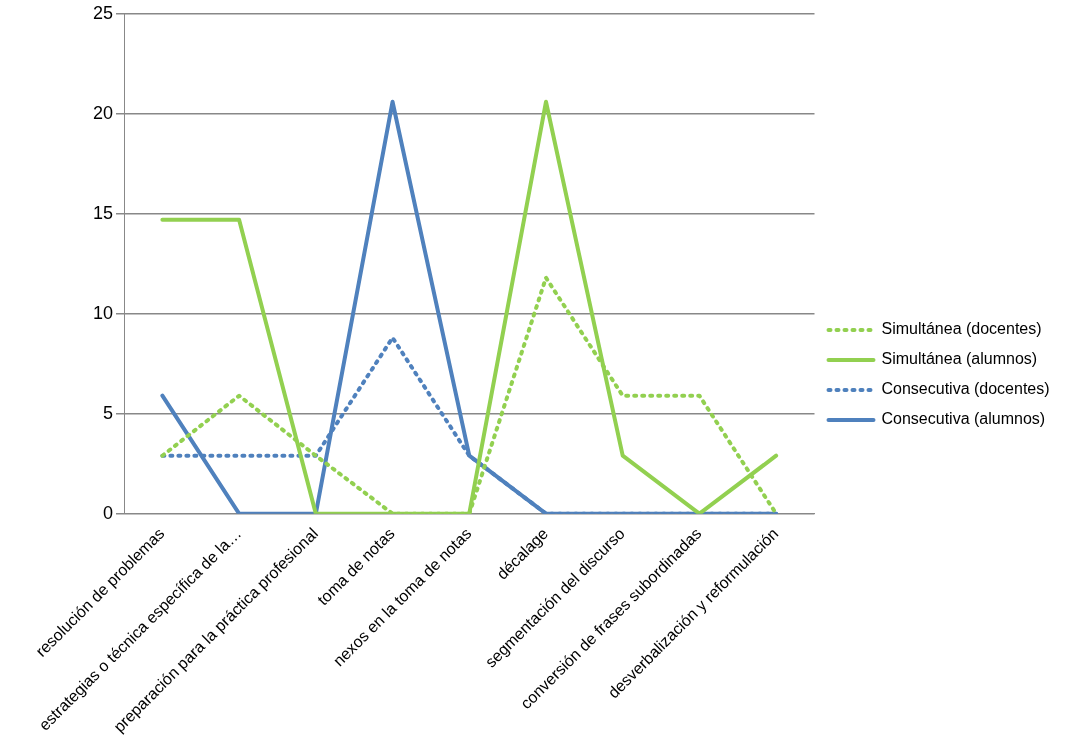 Image resolution: width=1086 pixels, height=740 pixels. I want to click on legend-label: Consecutiva (alumnos), so click(963, 419).